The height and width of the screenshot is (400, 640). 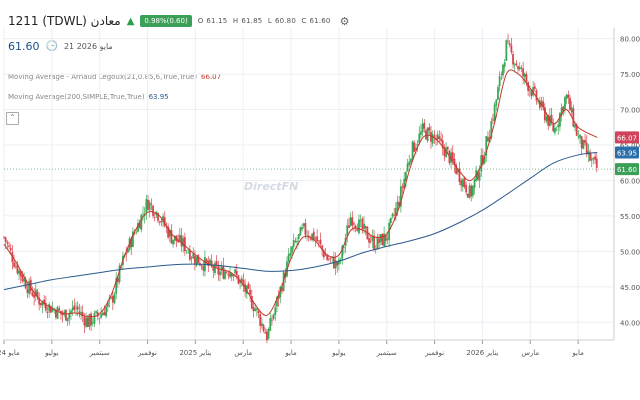 What do you see at coordinates (64, 21) in the screenshot?
I see `symbol-title: 1211 (TDWL) معادن` at bounding box center [64, 21].